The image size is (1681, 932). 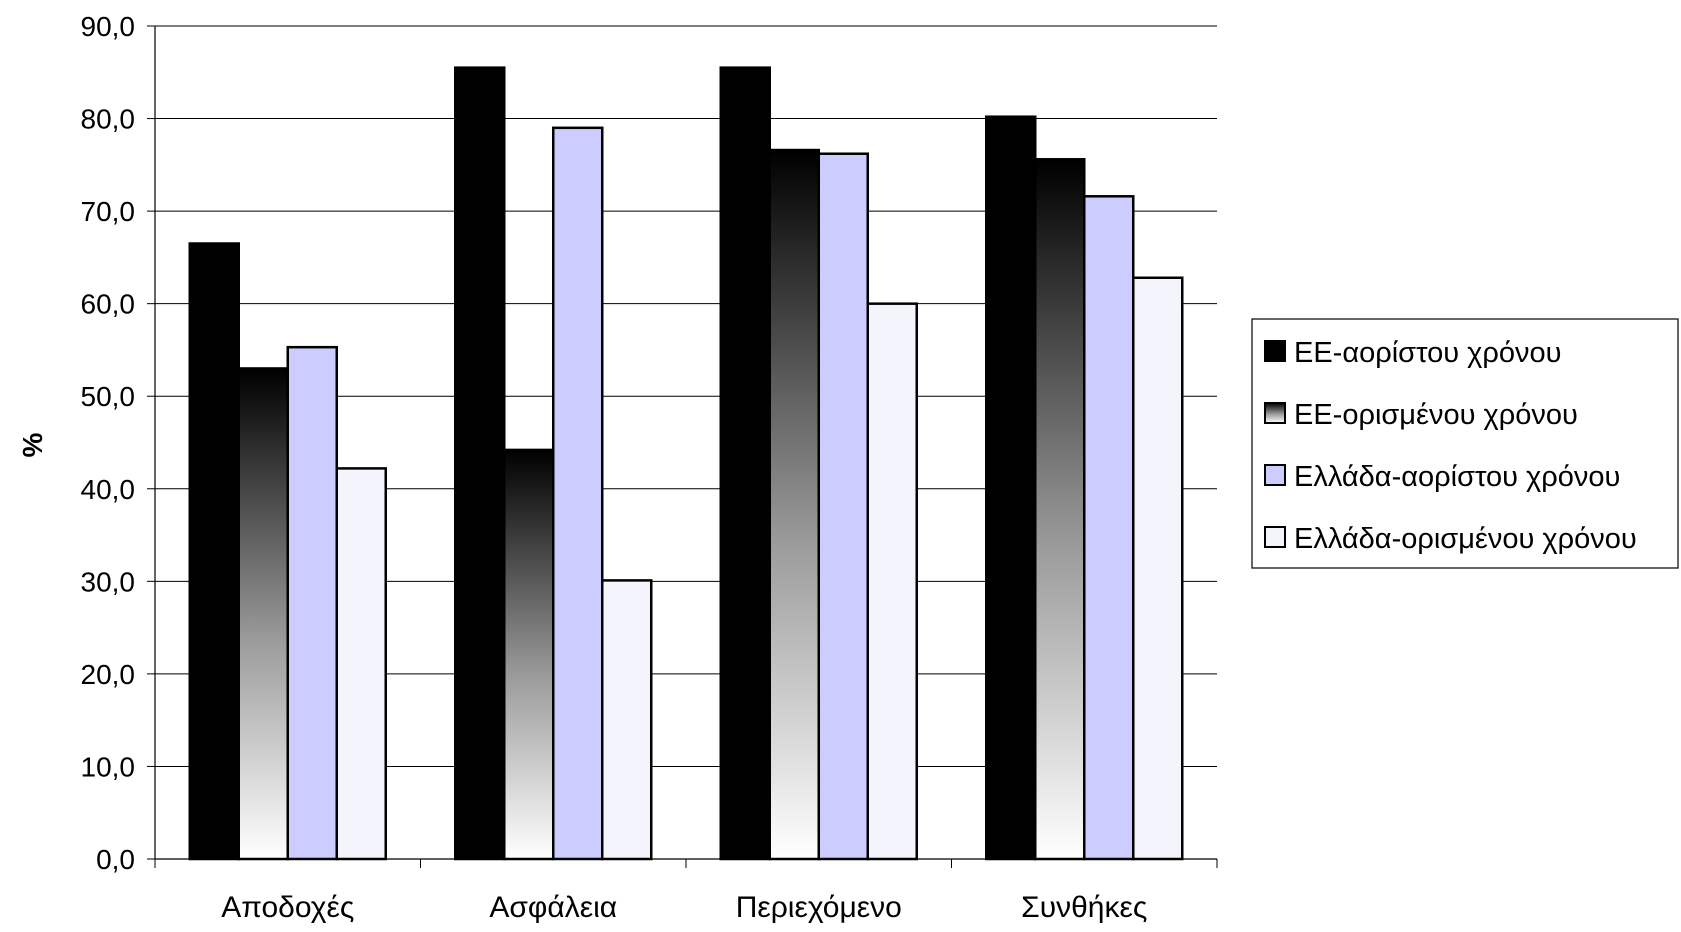 What do you see at coordinates (108, 766) in the screenshot?
I see `y-tick-label: 10,0` at bounding box center [108, 766].